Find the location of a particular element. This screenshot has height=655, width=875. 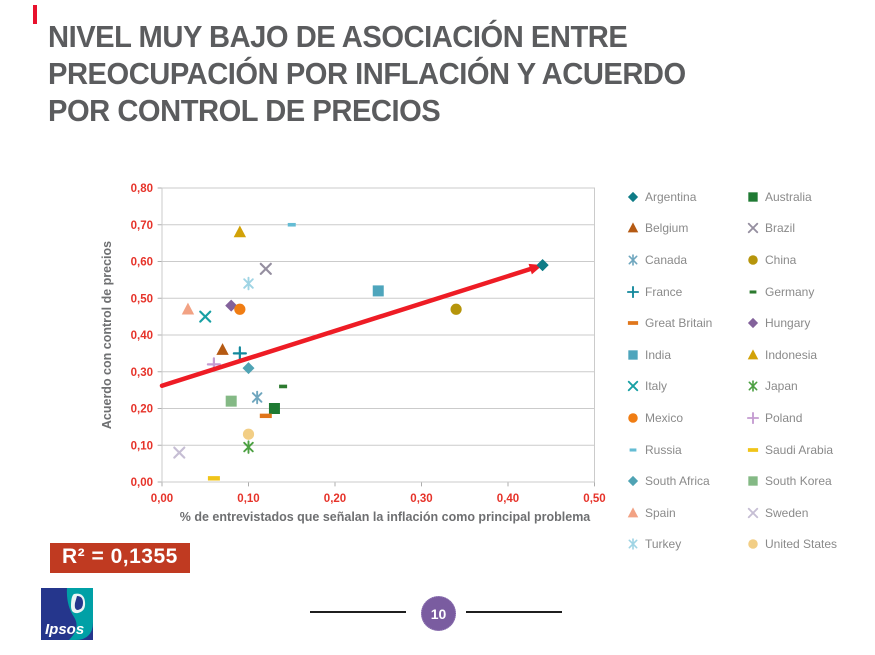

legend-label: Argentina is located at coordinates (671, 196).